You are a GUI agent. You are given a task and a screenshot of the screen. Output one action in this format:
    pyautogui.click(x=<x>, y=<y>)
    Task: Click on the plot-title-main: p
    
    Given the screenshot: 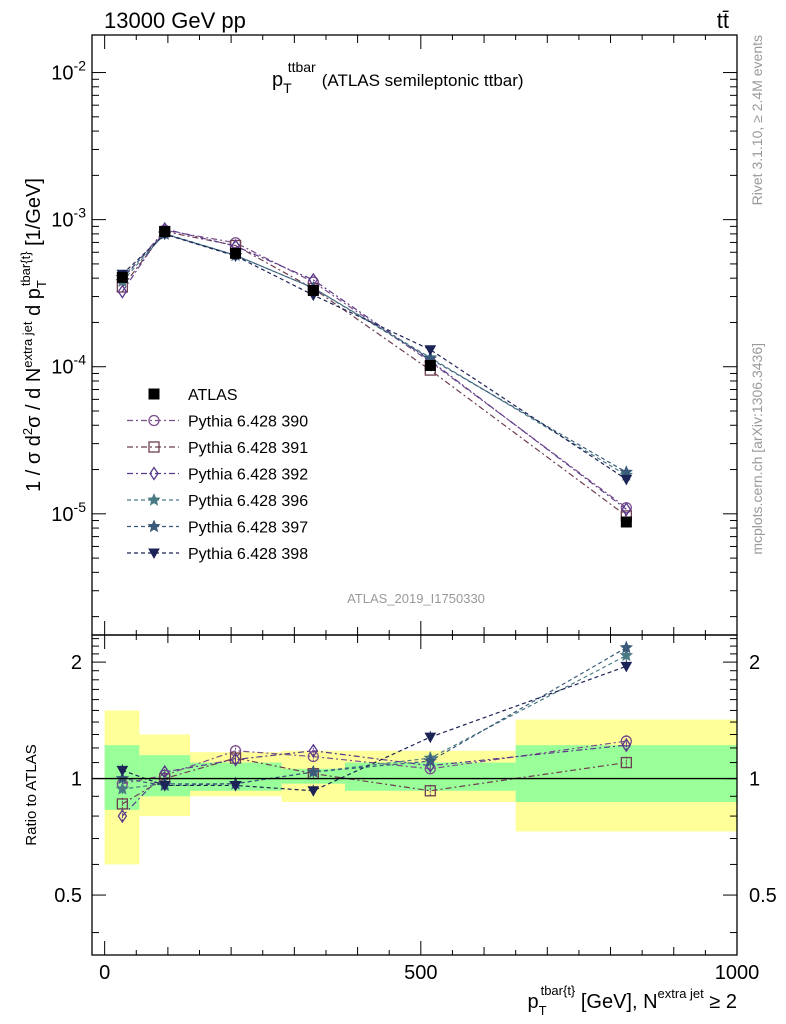 What is the action you would take?
    pyautogui.click(x=277, y=80)
    